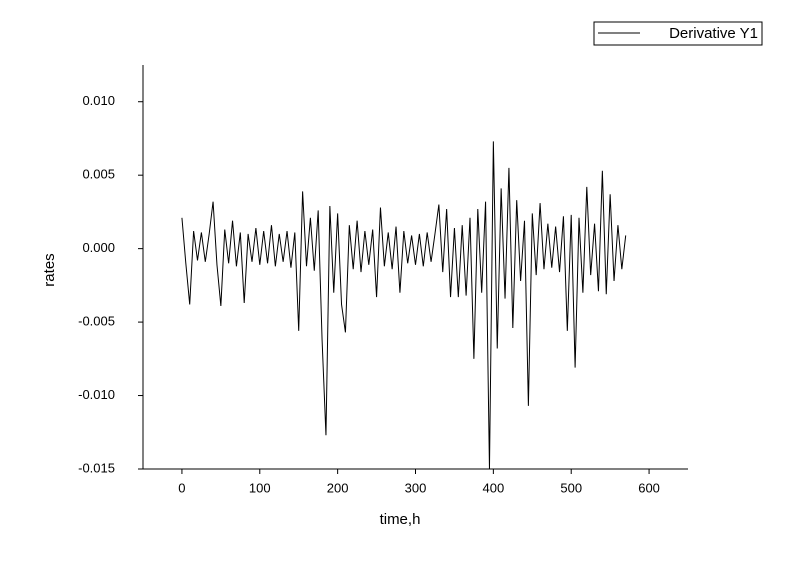 The width and height of the screenshot is (800, 564). I want to click on y-axis-label: rates, so click(49, 269).